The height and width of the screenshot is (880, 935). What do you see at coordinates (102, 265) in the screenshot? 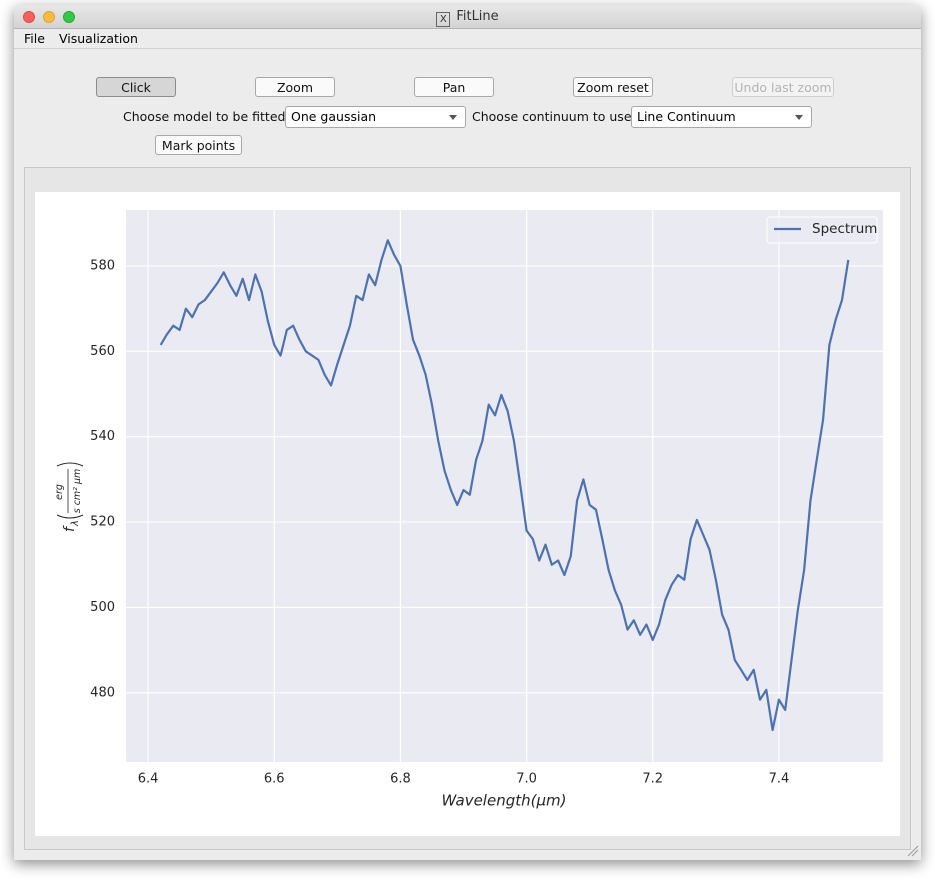
I see `y-tick-label: 580` at bounding box center [102, 265].